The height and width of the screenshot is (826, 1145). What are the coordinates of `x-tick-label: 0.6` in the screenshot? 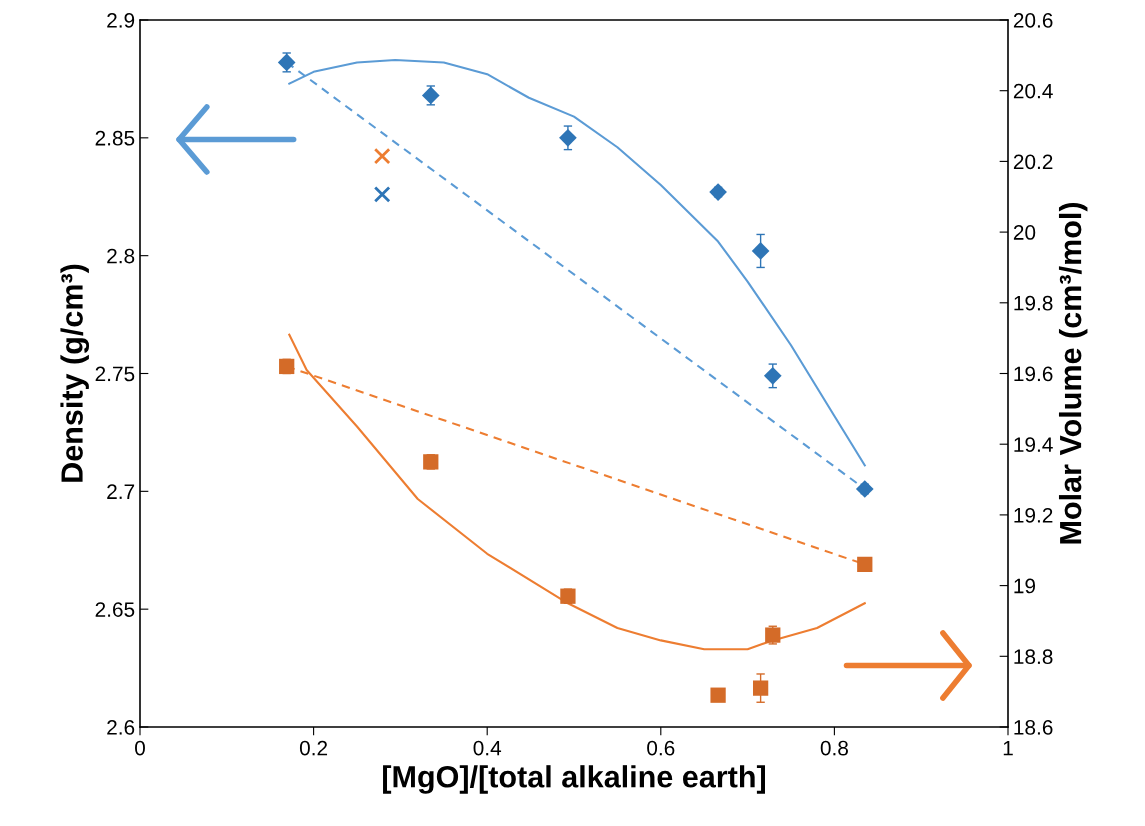 It's located at (661, 748).